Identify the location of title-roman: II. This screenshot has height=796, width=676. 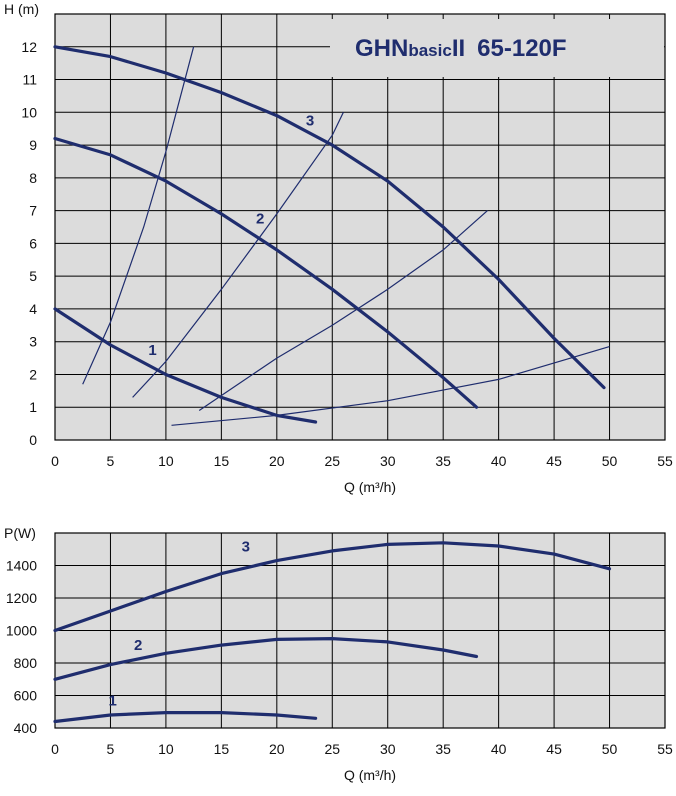
(458, 48).